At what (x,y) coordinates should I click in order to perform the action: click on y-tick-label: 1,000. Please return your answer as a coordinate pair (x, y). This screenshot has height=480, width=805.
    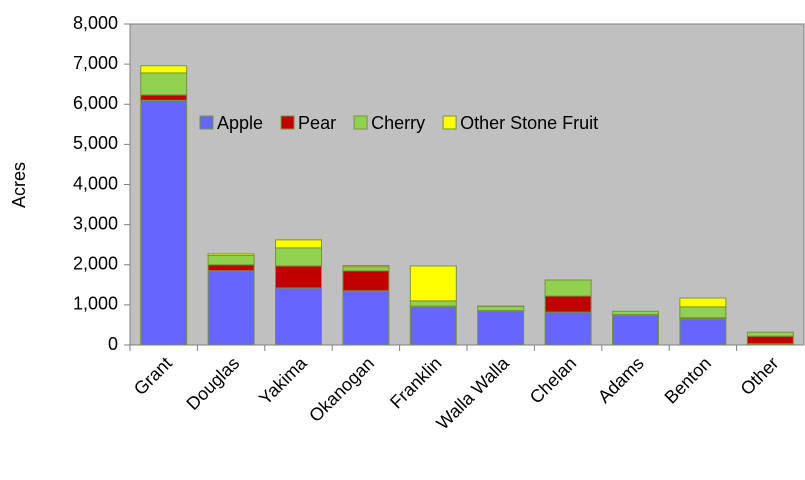
    Looking at the image, I should click on (95, 304).